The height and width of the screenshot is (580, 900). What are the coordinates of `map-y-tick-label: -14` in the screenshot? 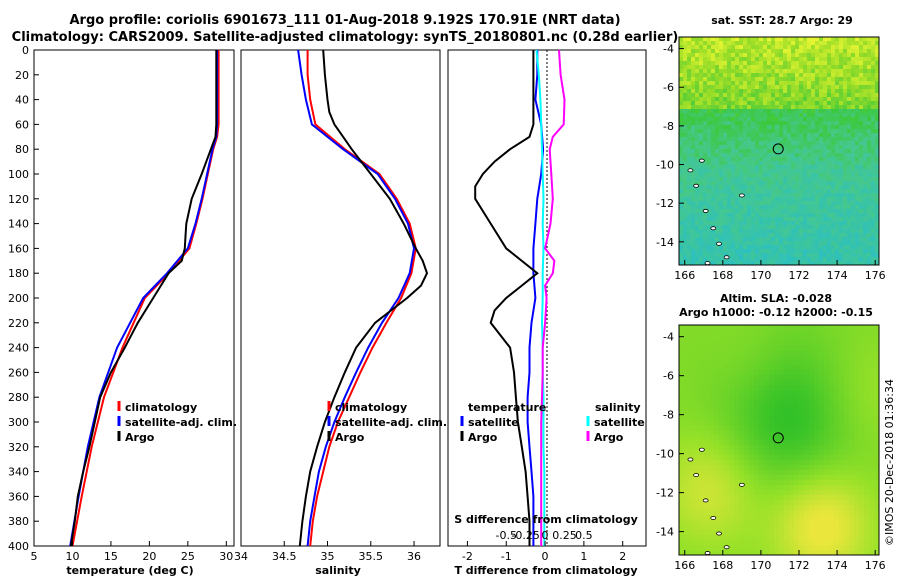 It's located at (665, 532).